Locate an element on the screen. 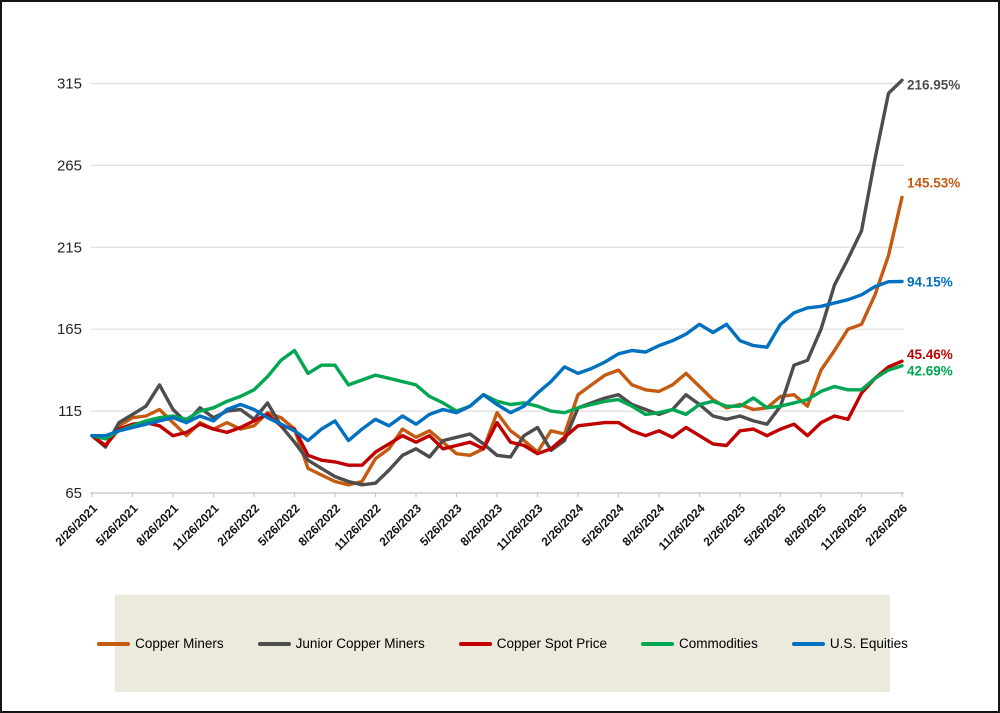 This screenshot has height=713, width=1000. y-tick-label: 315 is located at coordinates (69, 84).